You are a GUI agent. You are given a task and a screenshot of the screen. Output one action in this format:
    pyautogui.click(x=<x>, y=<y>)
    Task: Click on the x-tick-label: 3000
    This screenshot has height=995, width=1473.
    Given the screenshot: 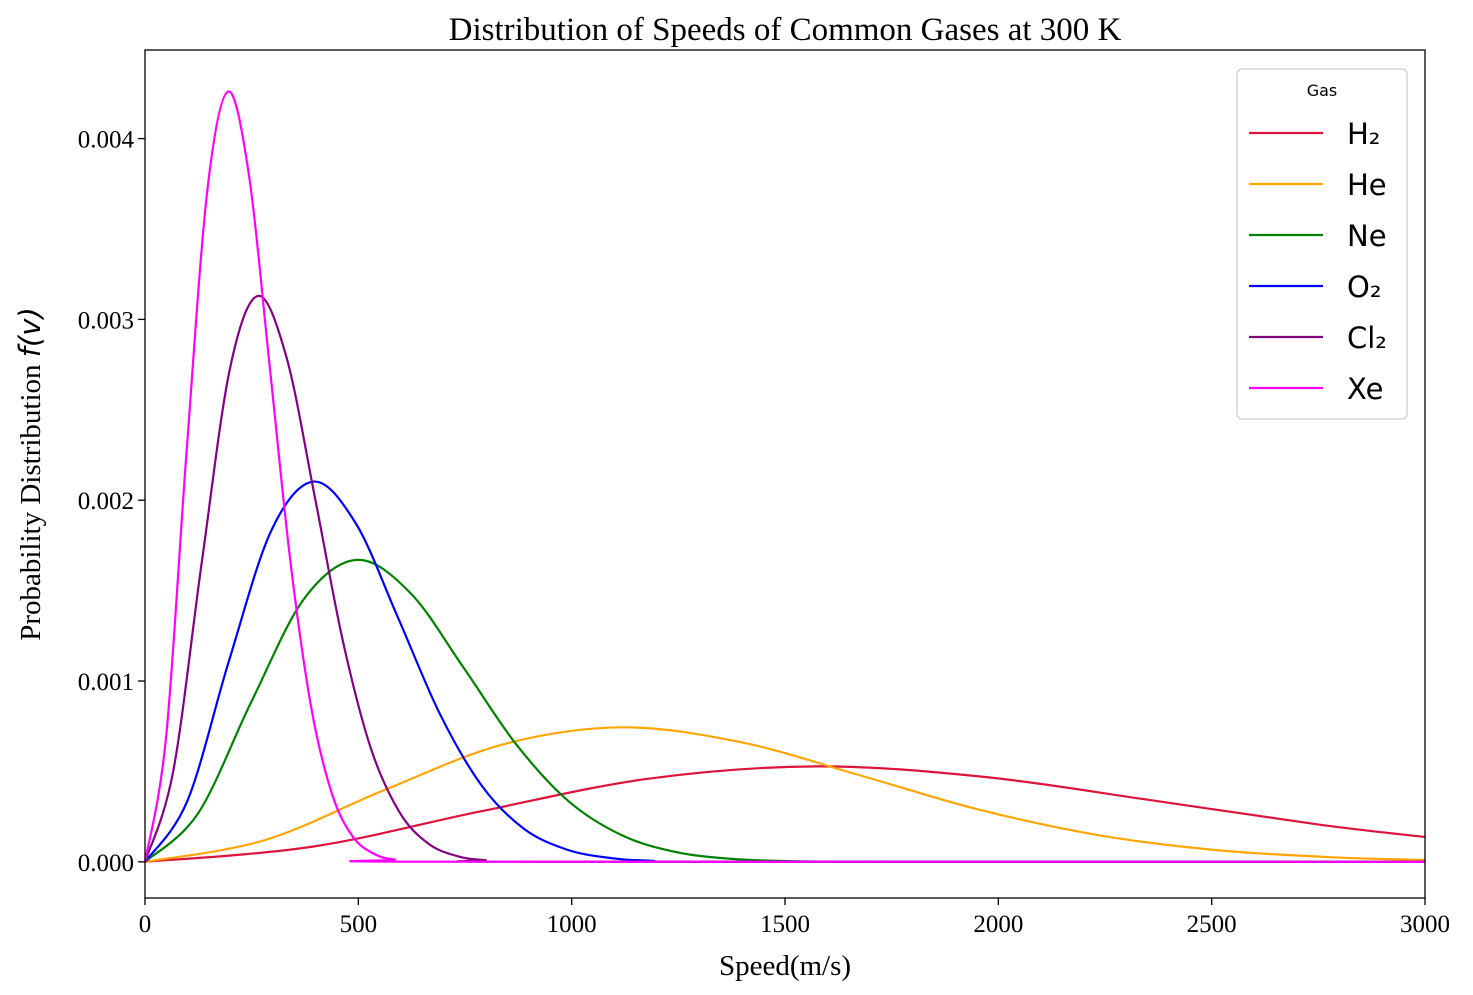 What is the action you would take?
    pyautogui.click(x=1425, y=924)
    